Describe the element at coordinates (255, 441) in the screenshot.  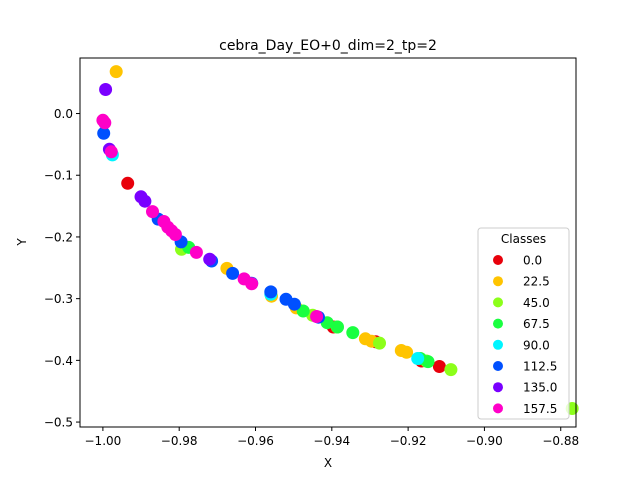
I see `x-tick-label: −0.96` at that location.